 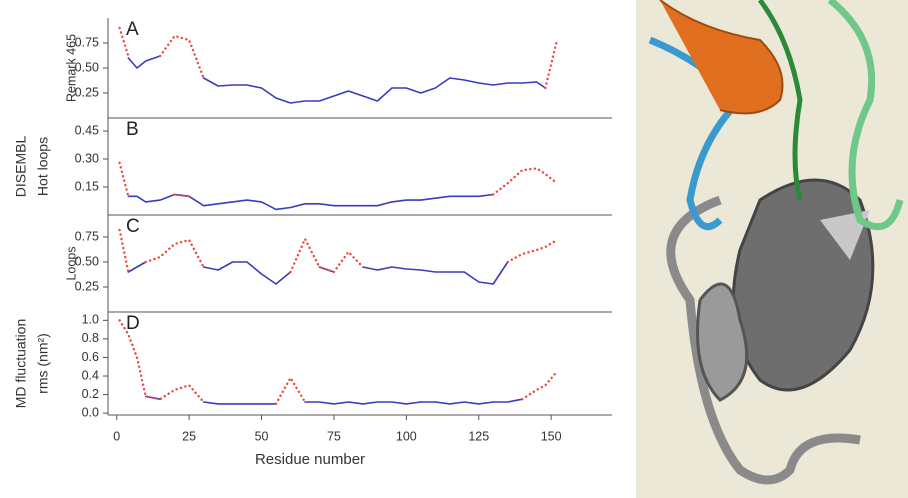 I want to click on y-tick-label: 0.4, so click(x=90, y=375).